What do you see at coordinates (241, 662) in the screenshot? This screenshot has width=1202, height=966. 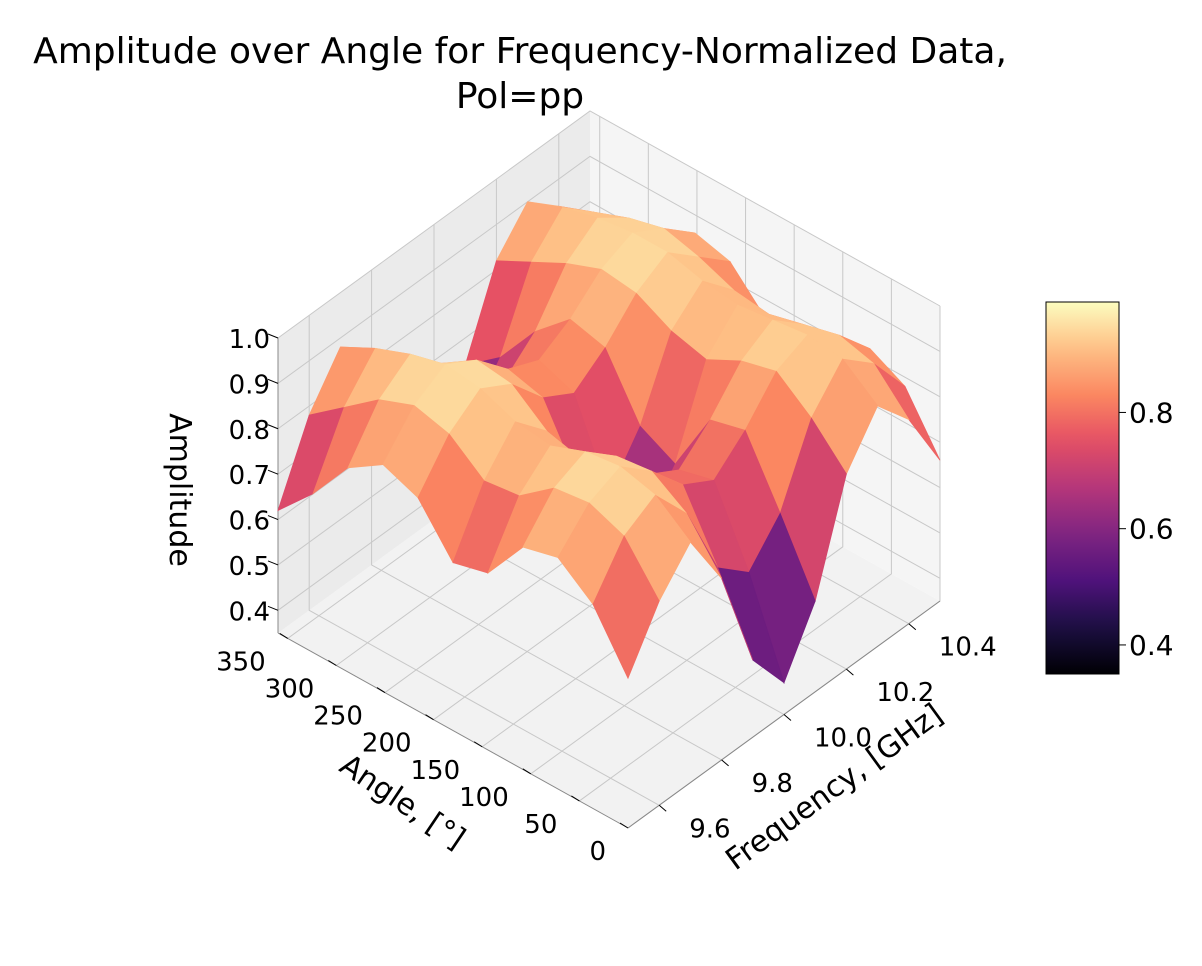 I see `y-tick-label: 350` at bounding box center [241, 662].